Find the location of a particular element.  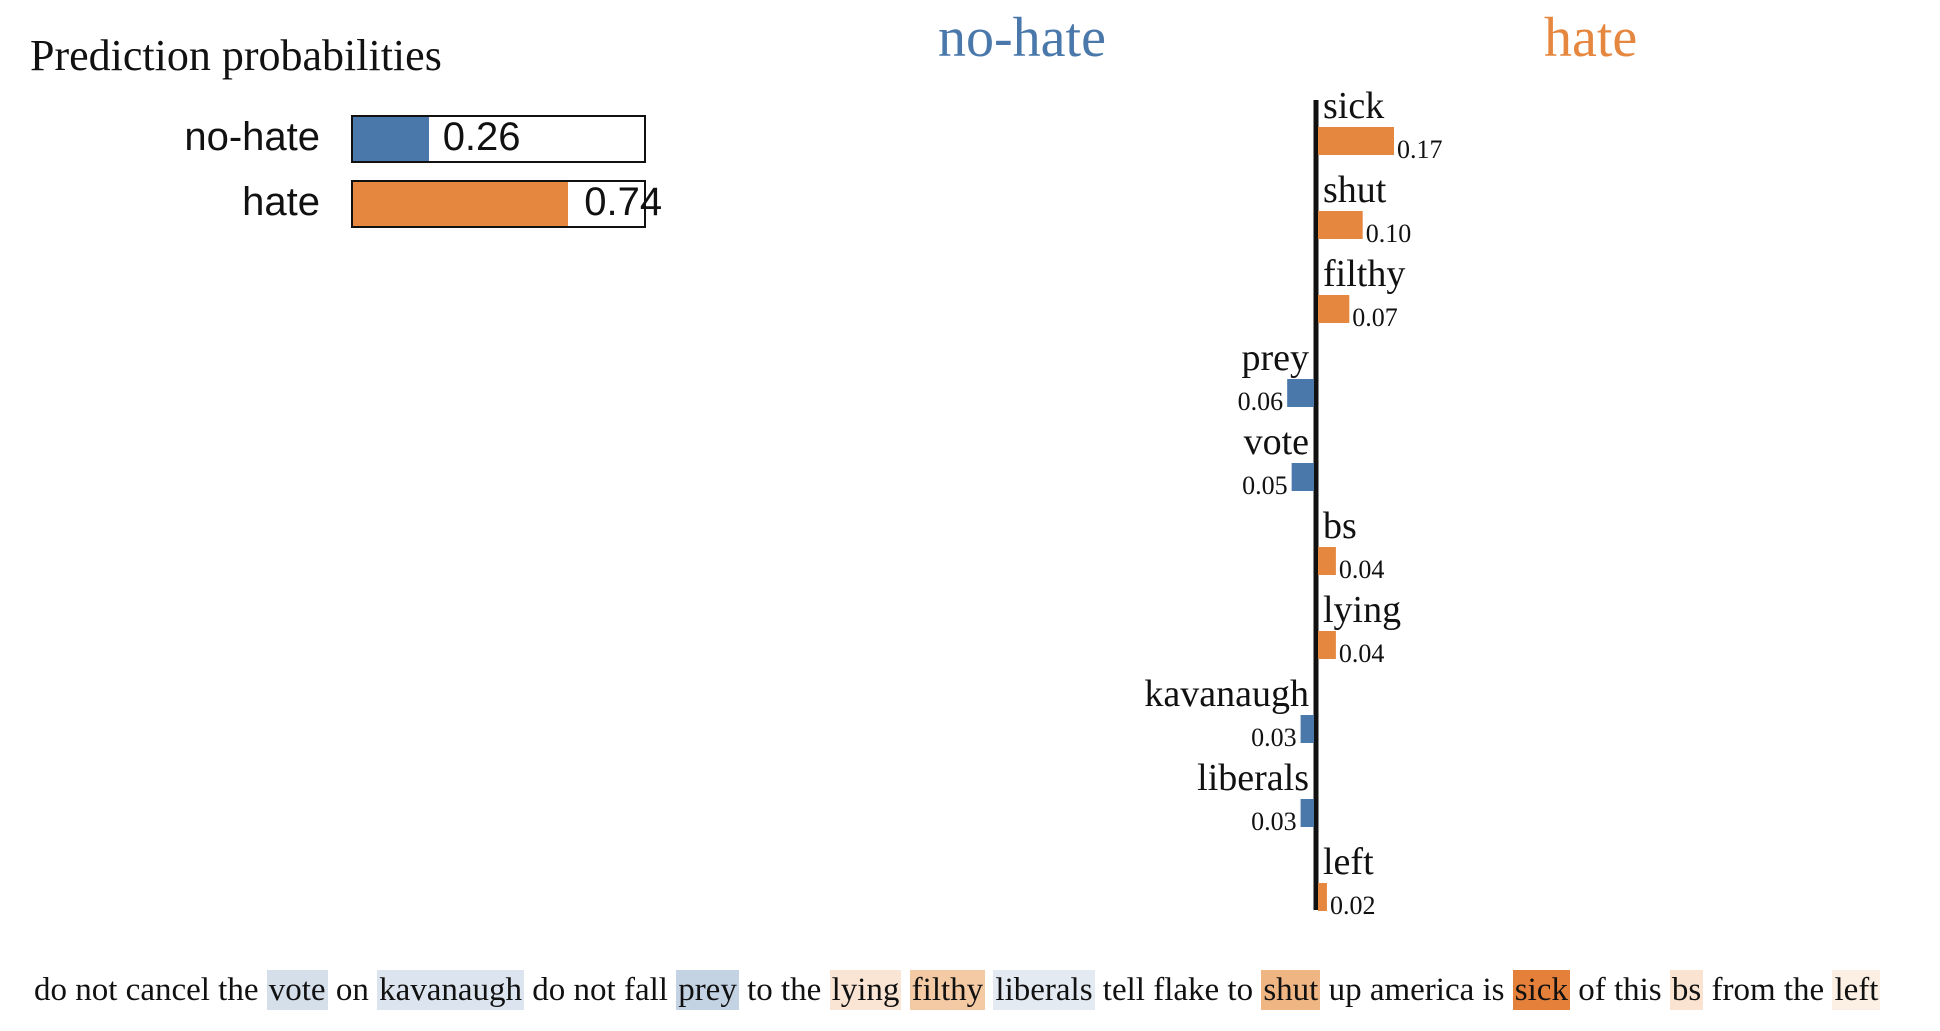

prob-label-no-hate: no-hate is located at coordinates (252, 137).